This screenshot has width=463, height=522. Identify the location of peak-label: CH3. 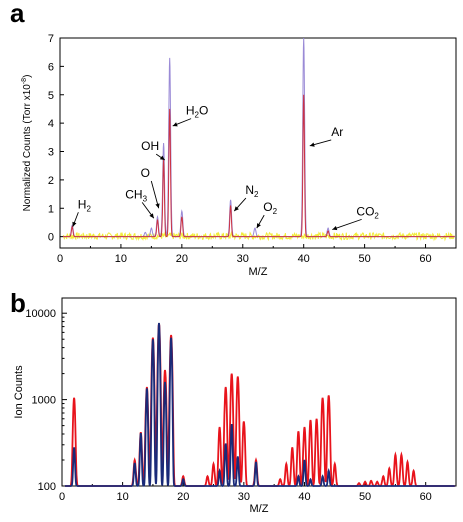
(136, 195).